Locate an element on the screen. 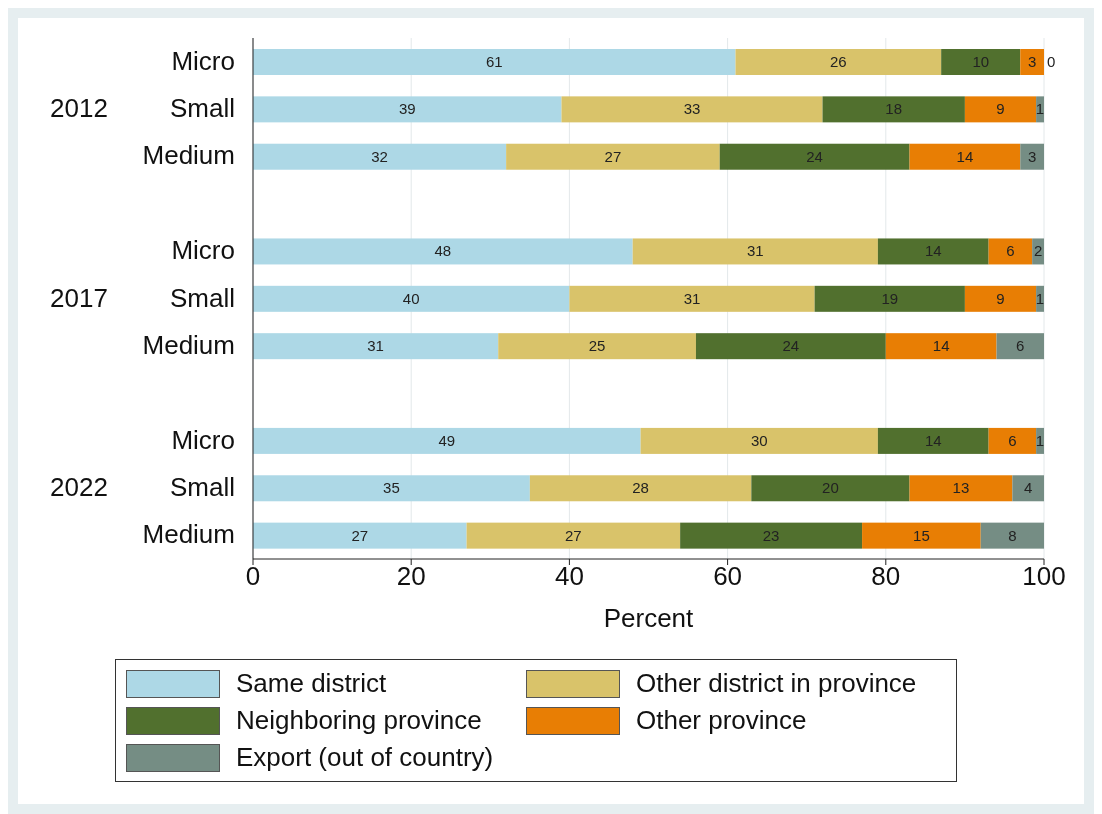  data-label: 61 is located at coordinates (494, 61).